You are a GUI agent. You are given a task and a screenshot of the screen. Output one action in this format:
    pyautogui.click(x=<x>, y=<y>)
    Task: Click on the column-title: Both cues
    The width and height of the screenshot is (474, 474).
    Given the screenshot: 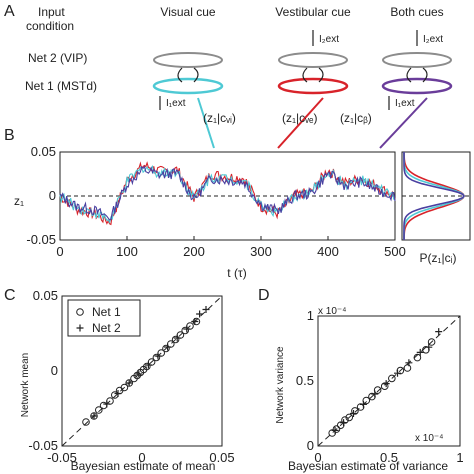 What is the action you would take?
    pyautogui.click(x=416, y=12)
    